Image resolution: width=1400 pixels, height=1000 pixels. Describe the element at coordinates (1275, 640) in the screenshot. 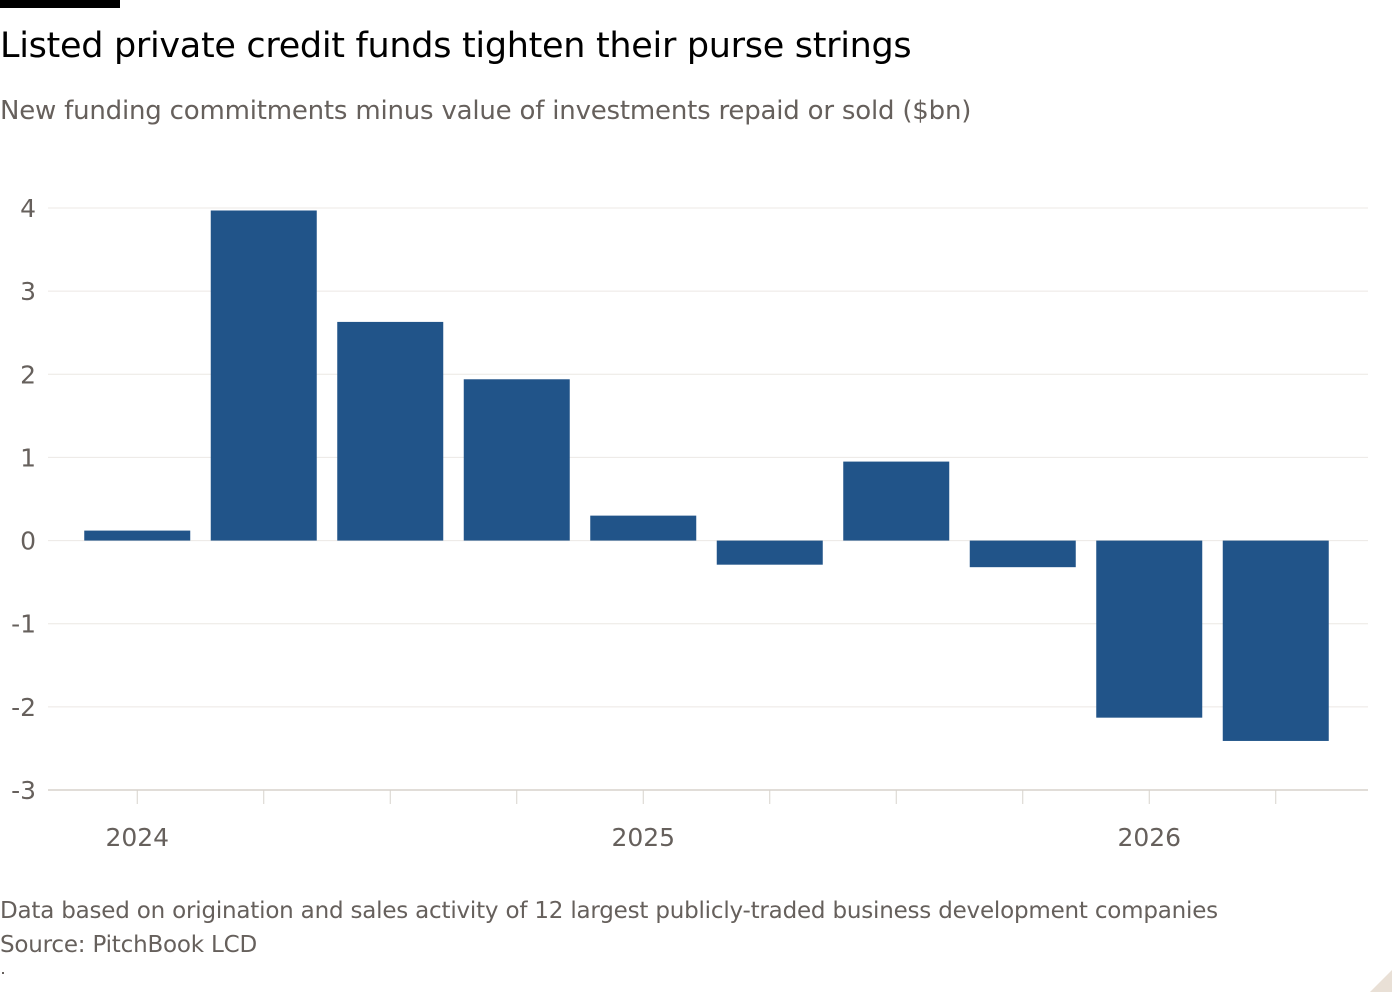

I see `bar-2026-q2` at that location.